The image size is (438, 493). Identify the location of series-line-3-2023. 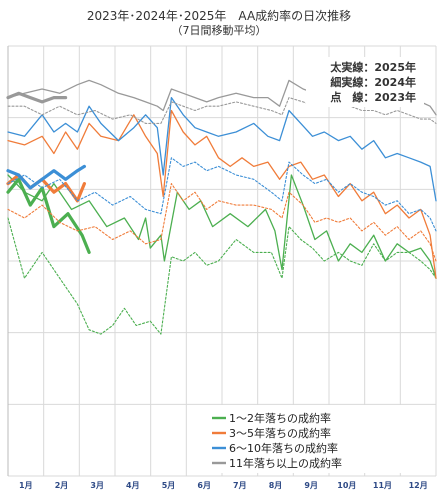
(222, 194).